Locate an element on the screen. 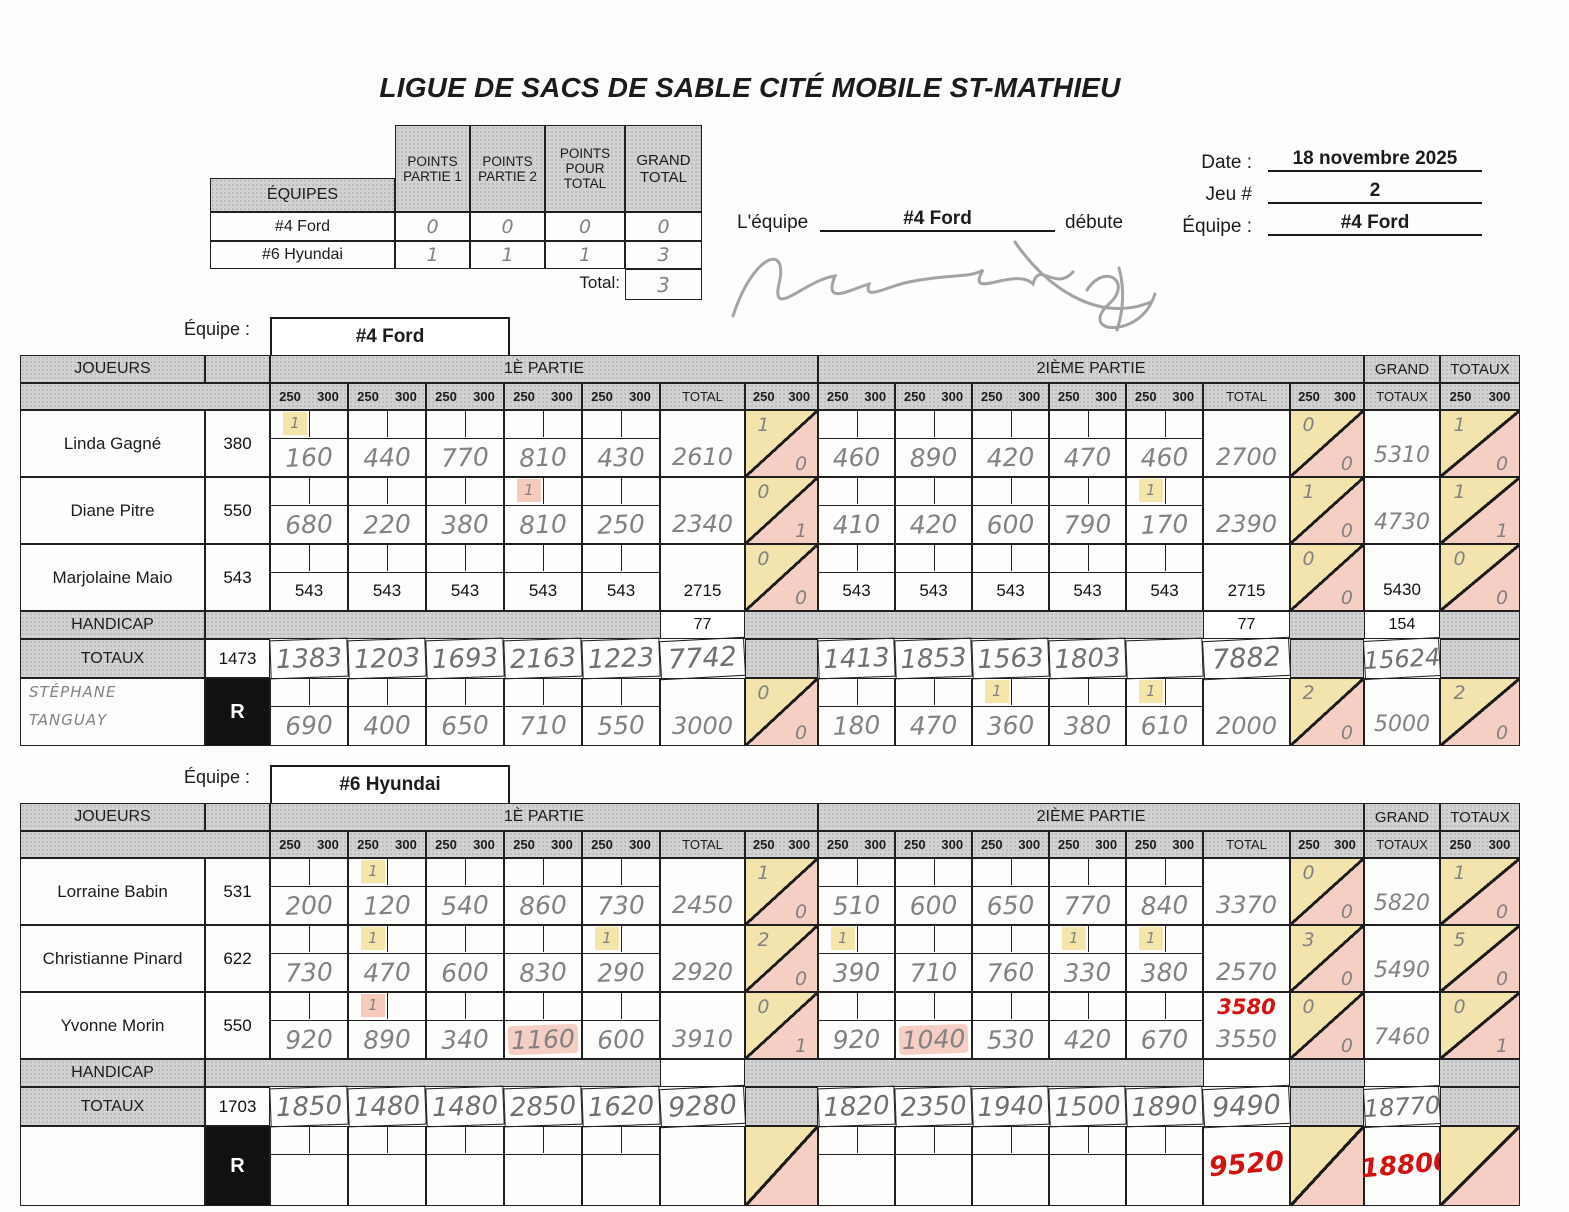  totaux-col-value: 1850 is located at coordinates (309, 1106).